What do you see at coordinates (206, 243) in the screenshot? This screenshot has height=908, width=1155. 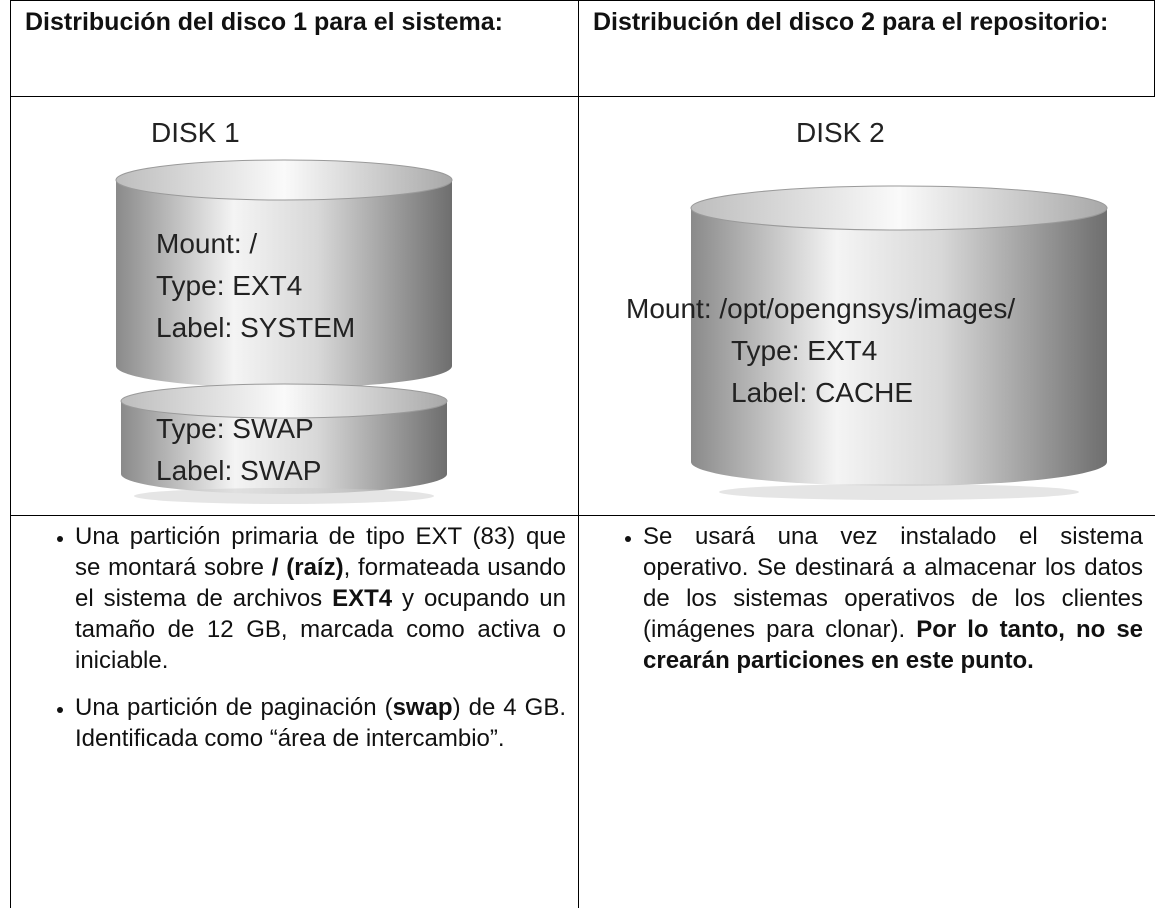 I see `partition-label: Mount: /` at bounding box center [206, 243].